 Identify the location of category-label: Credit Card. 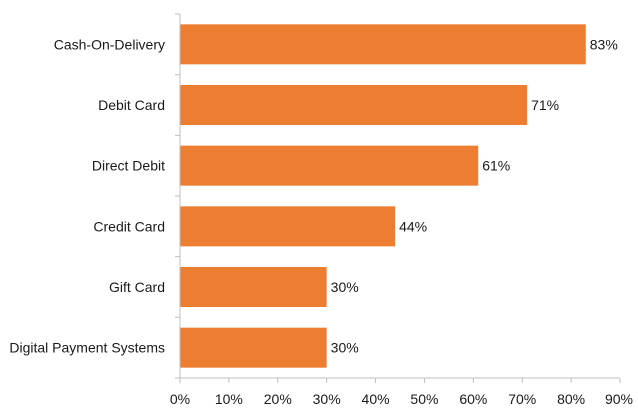
(129, 226).